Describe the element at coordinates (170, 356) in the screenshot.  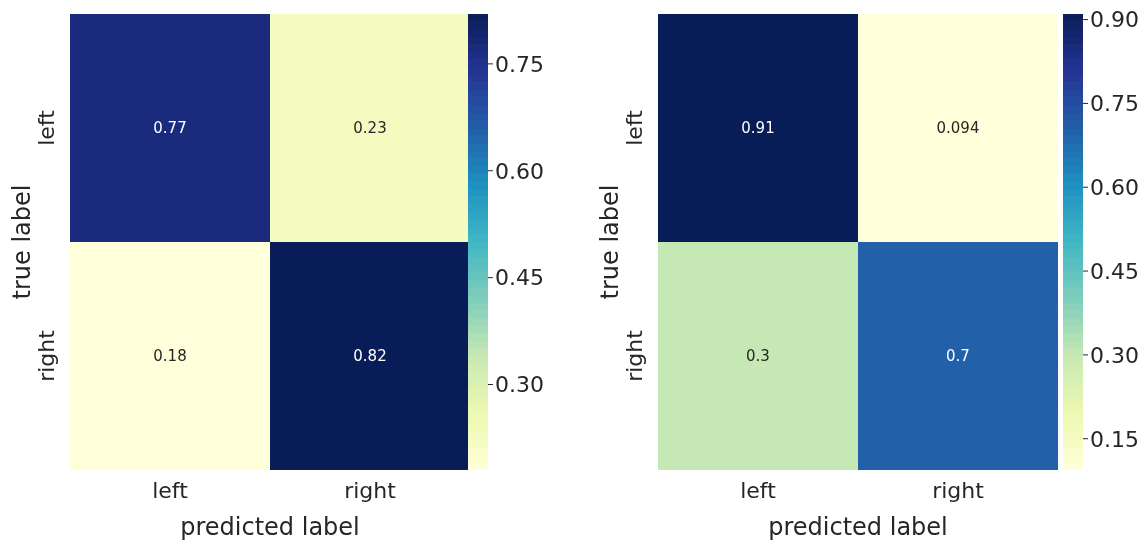
I see `data-label: 0.18` at that location.